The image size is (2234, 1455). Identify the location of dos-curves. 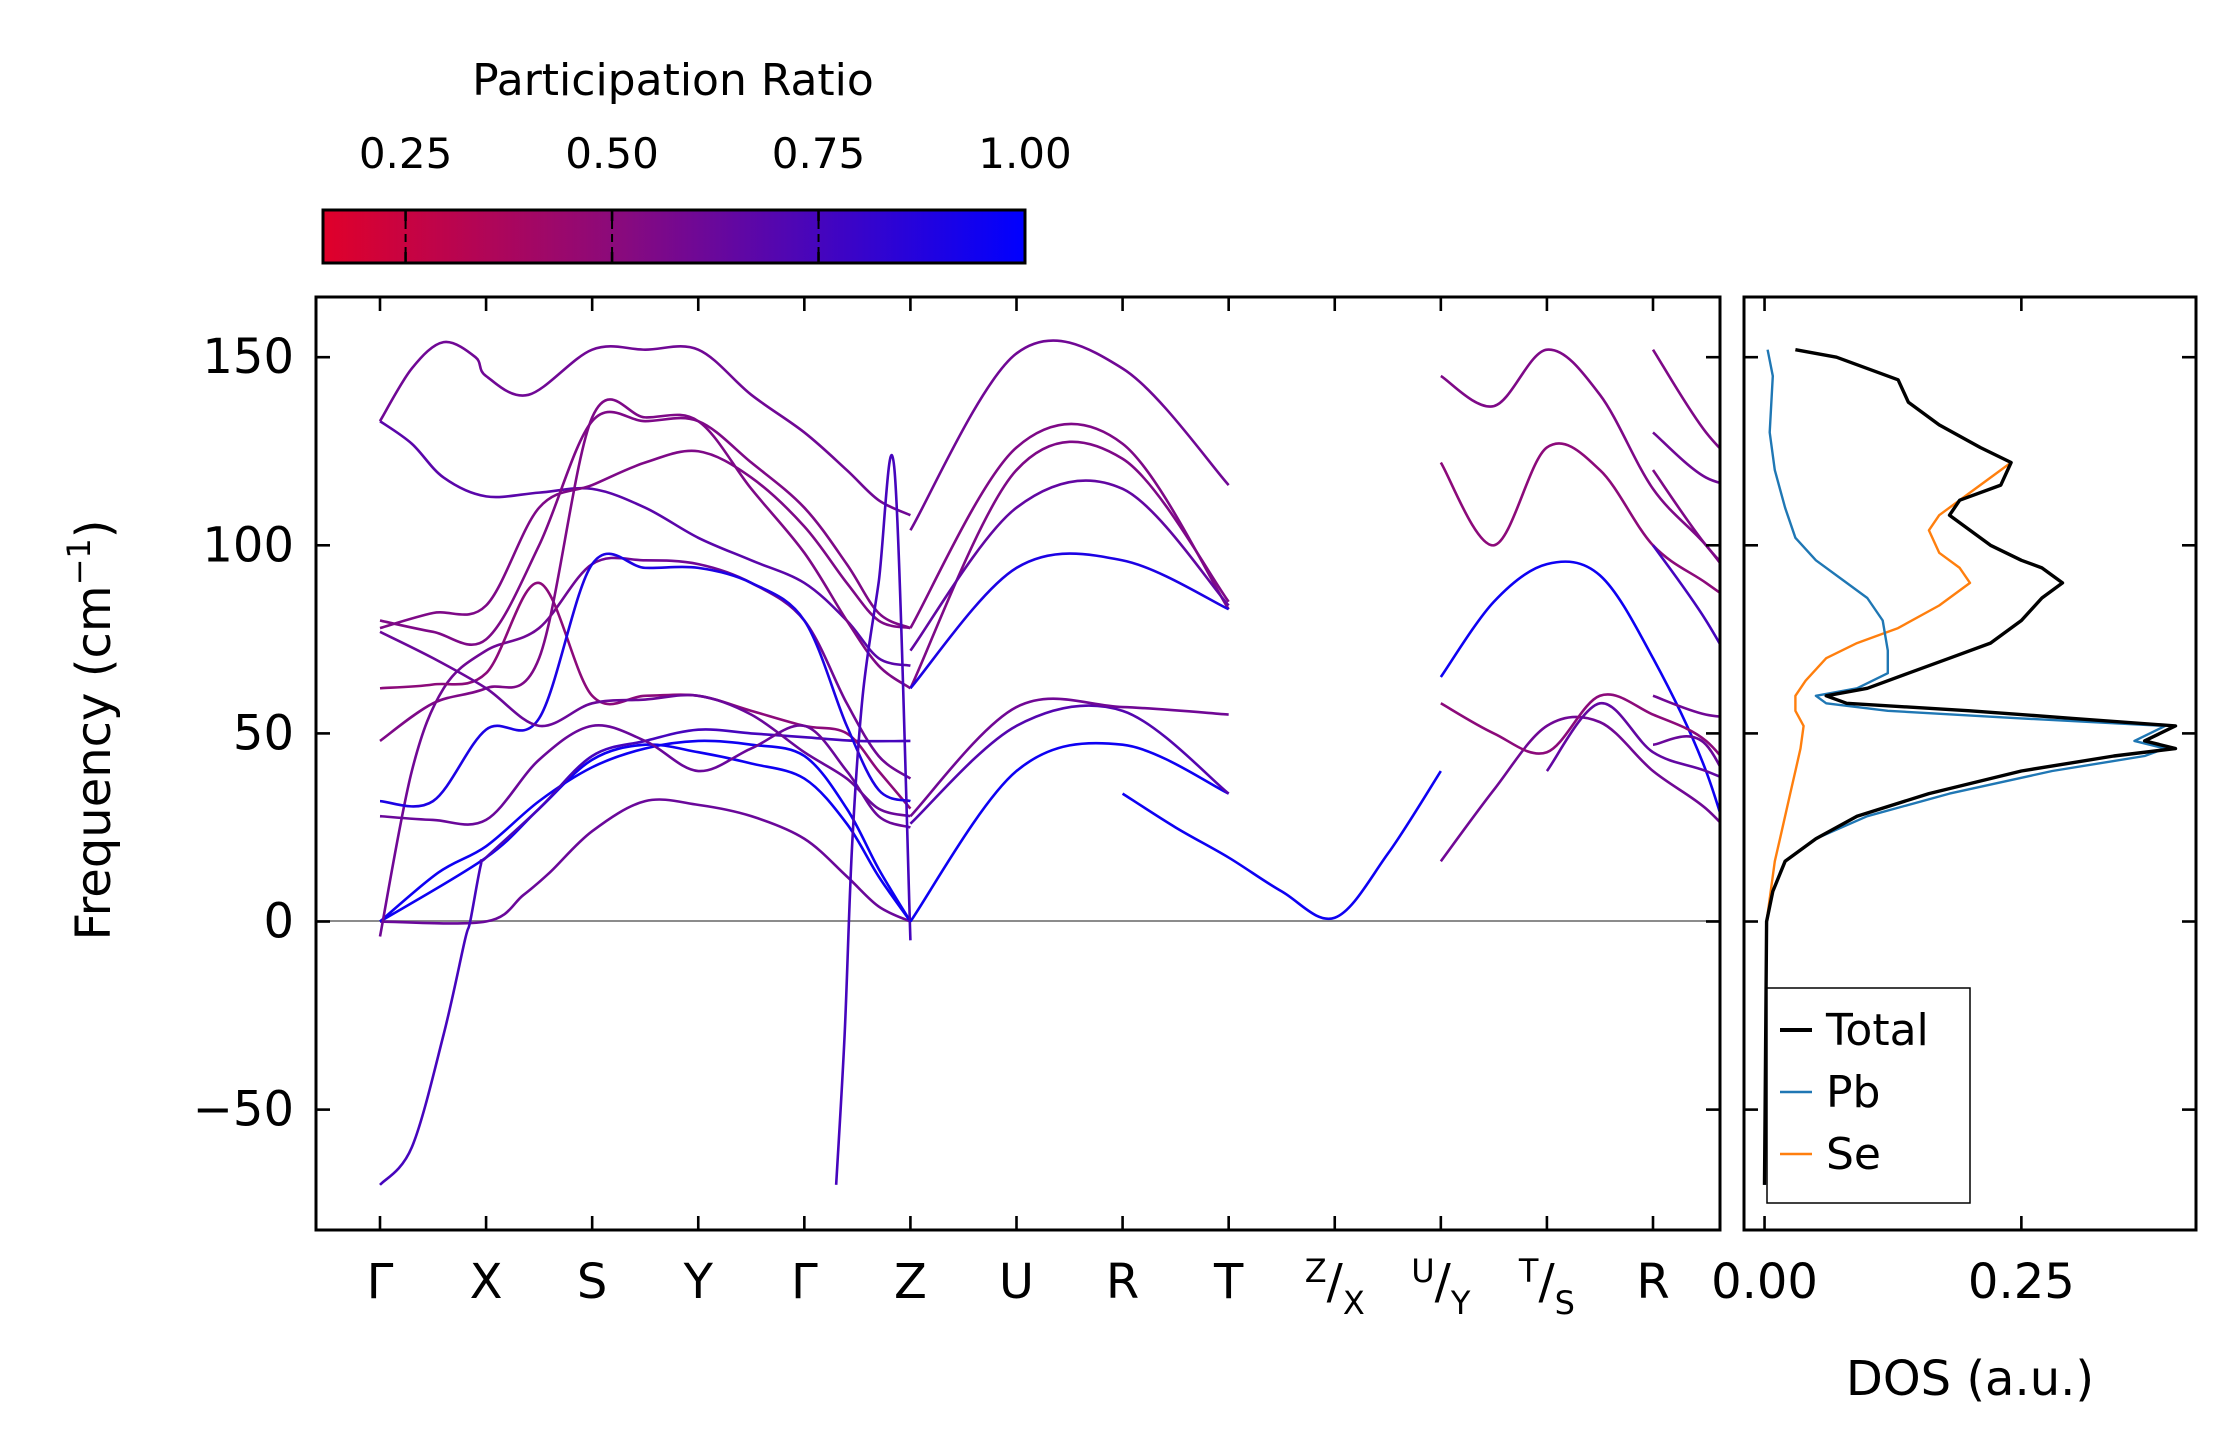
(1970, 766).